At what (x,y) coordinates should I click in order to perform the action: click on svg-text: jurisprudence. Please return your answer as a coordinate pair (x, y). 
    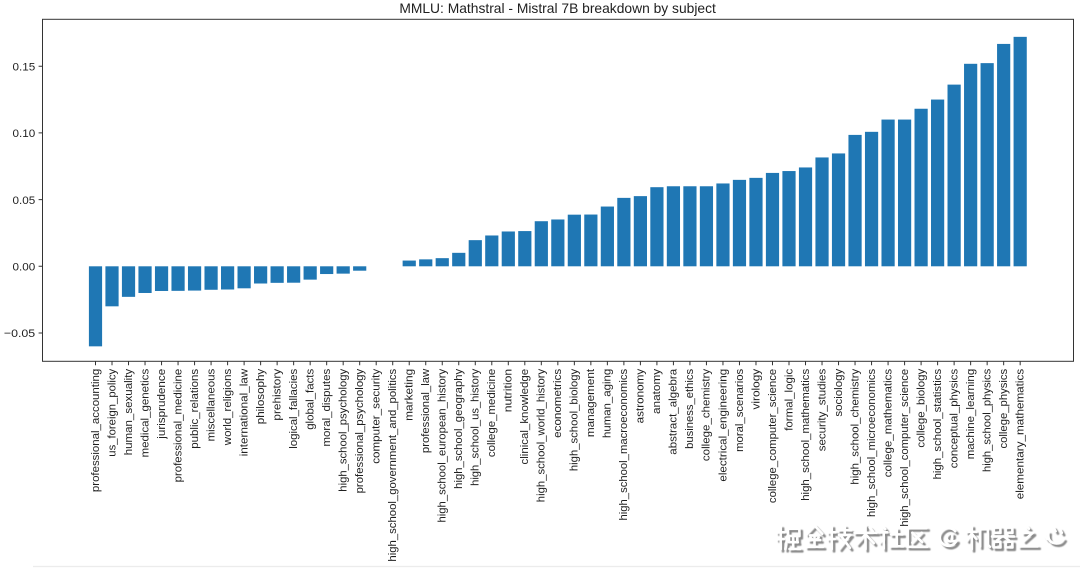
    Looking at the image, I should click on (162, 404).